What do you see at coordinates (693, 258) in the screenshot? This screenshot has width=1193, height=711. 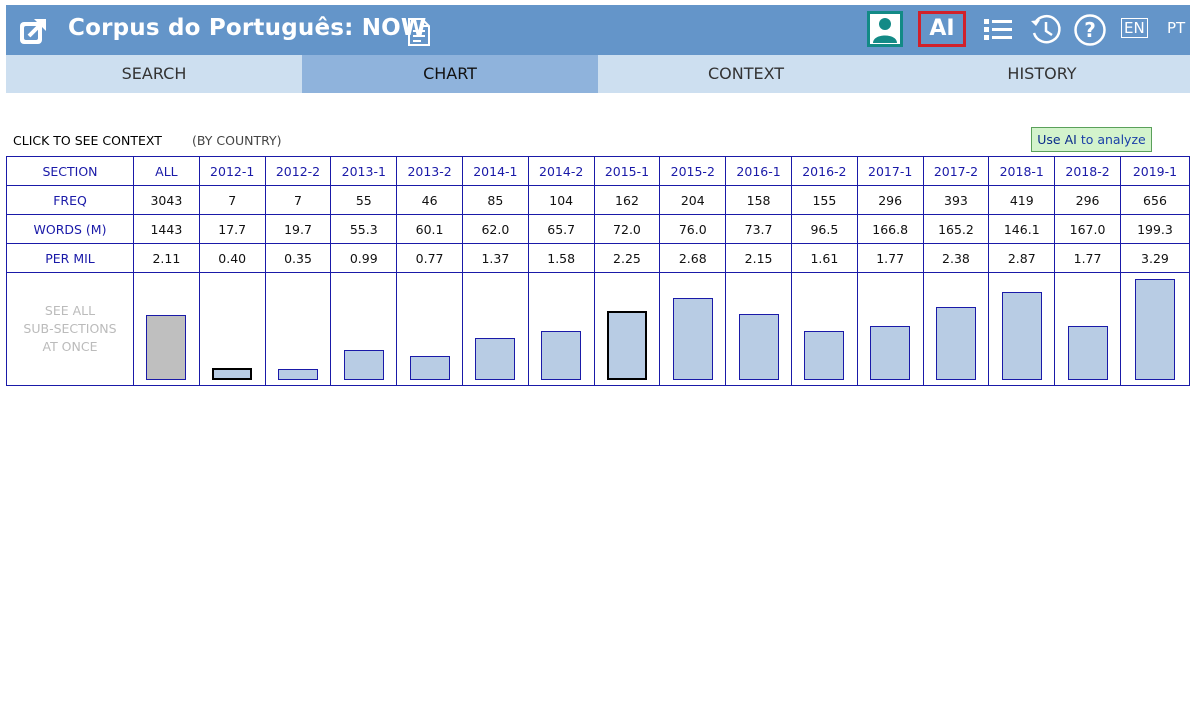 I see `per-mil-cell: 2.68` at bounding box center [693, 258].